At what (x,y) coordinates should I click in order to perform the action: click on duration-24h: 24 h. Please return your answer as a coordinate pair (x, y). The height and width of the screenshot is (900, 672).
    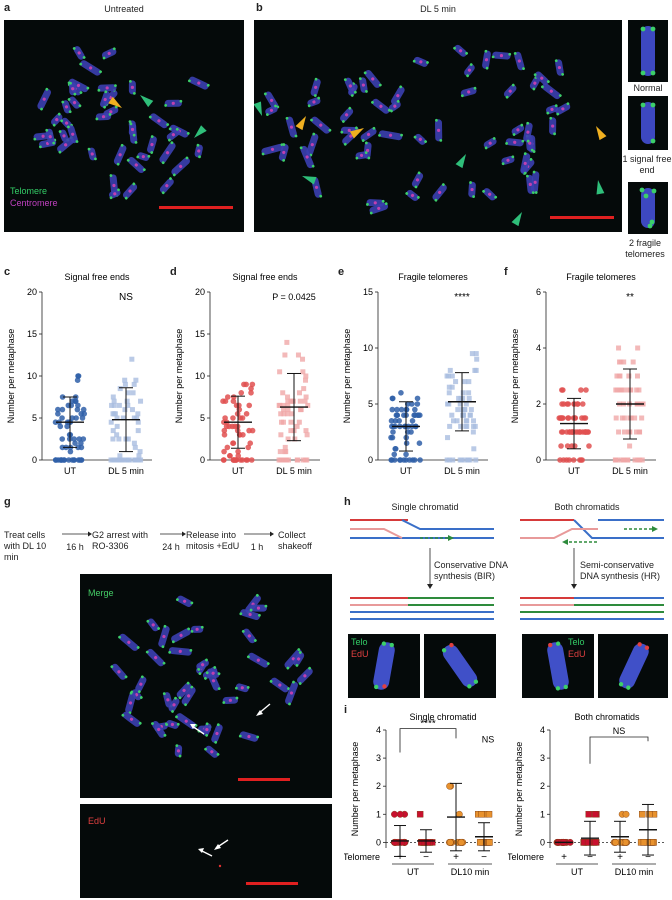
    Looking at the image, I should click on (171, 547).